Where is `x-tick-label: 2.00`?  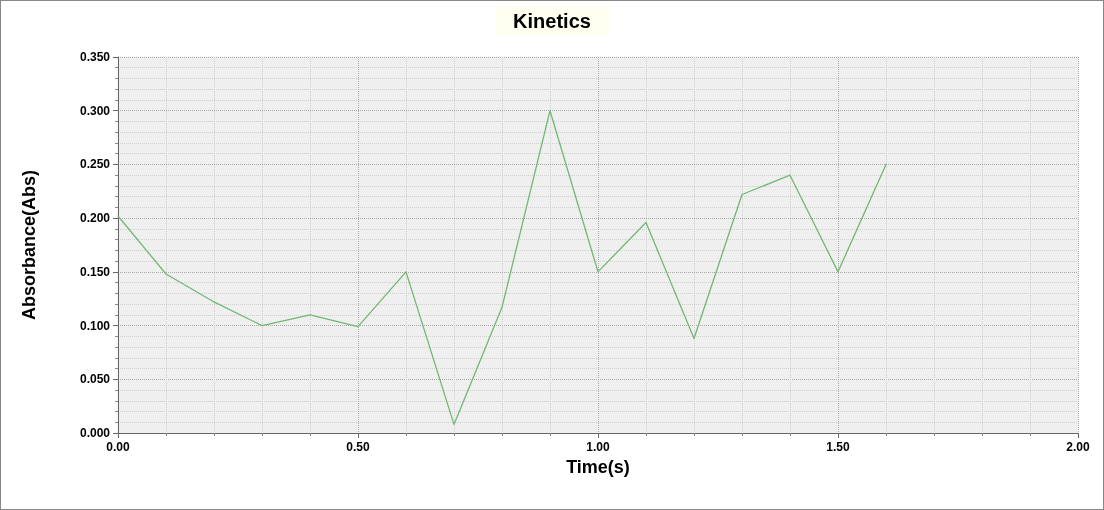
x-tick-label: 2.00 is located at coordinates (1078, 447).